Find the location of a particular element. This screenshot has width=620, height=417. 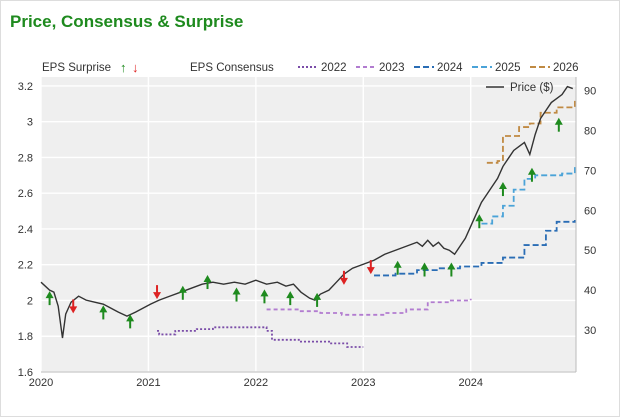

y-left-tick-label-3: 3 is located at coordinates (30, 123).